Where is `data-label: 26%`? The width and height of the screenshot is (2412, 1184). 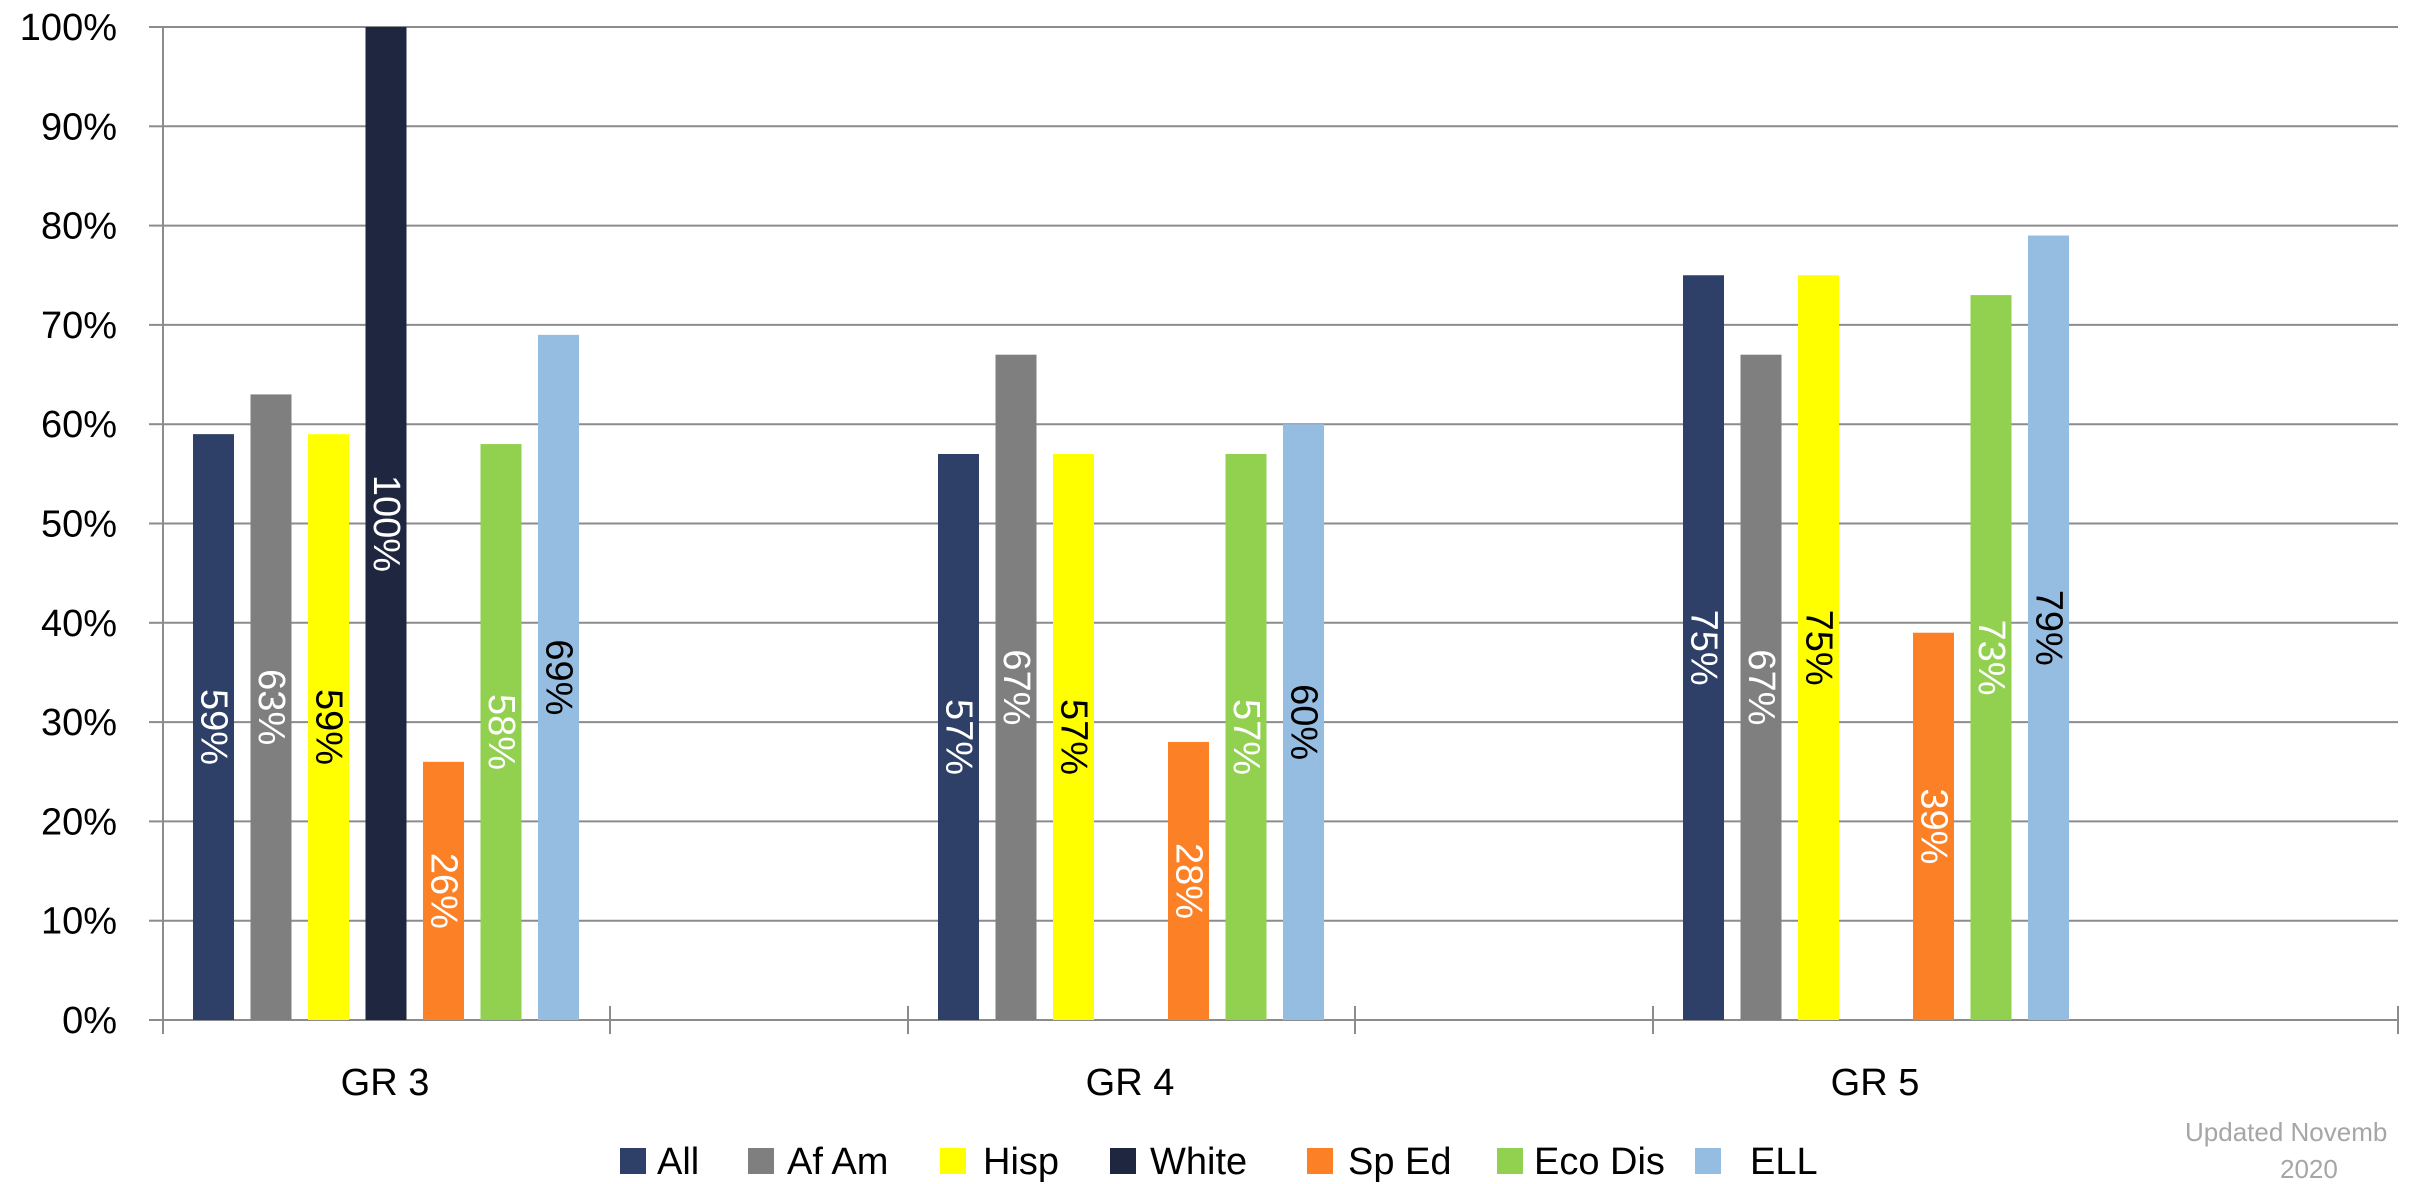
data-label: 26% is located at coordinates (444, 891).